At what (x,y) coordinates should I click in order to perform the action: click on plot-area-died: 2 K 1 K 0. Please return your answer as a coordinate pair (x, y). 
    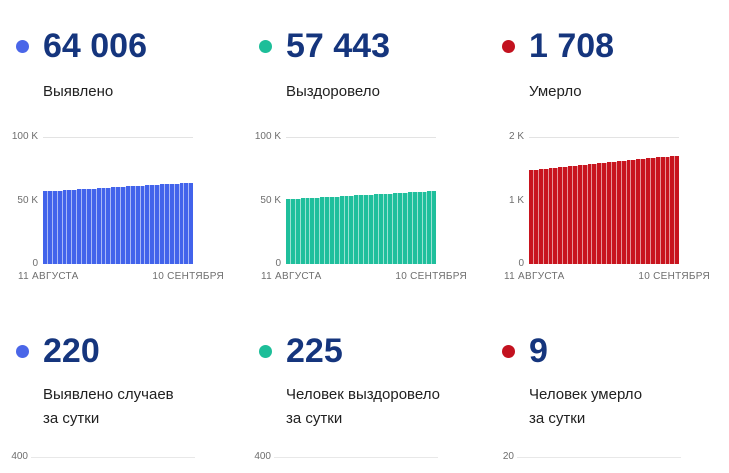
    Looking at the image, I should click on (594, 200).